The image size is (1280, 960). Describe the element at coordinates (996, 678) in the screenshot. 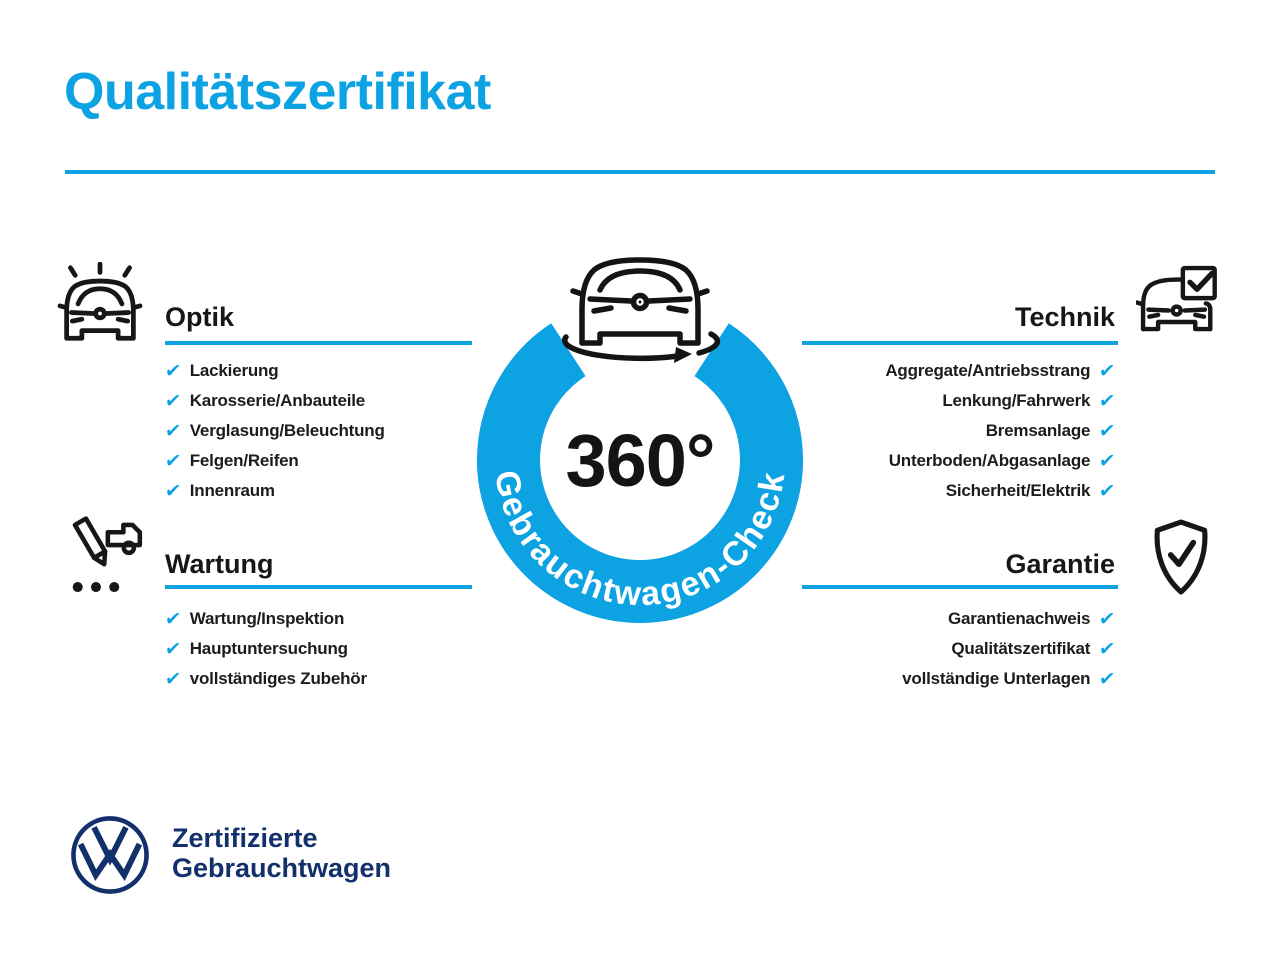

I see `checklist-item-label: vollständige Unterlagen` at that location.